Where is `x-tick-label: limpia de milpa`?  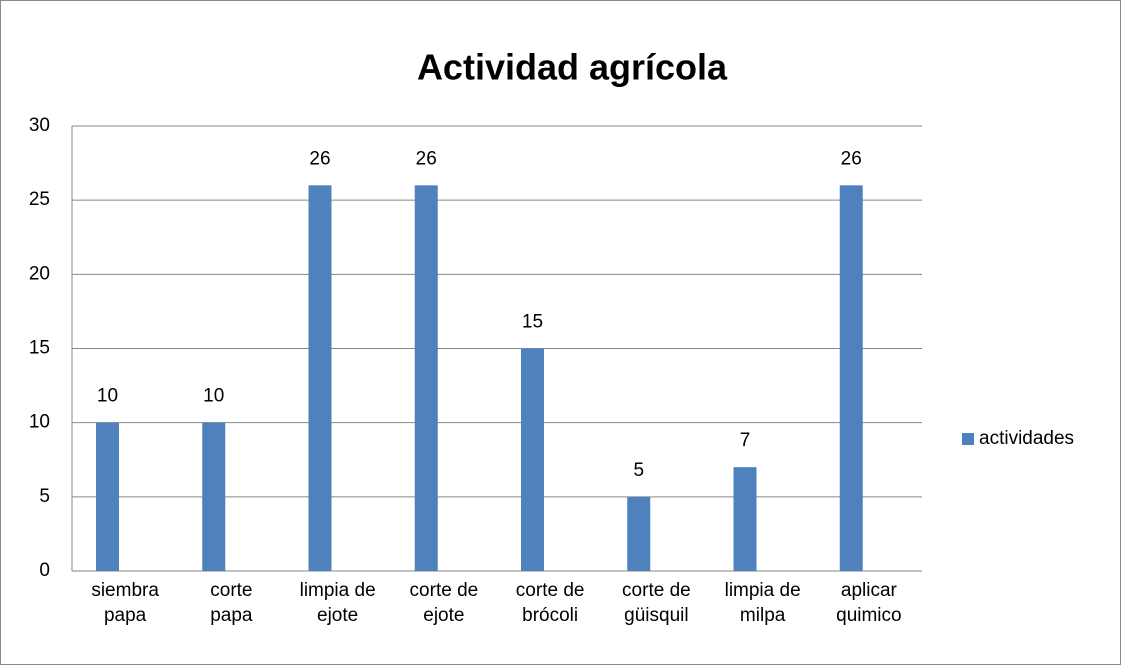 x-tick-label: limpia de milpa is located at coordinates (762, 603).